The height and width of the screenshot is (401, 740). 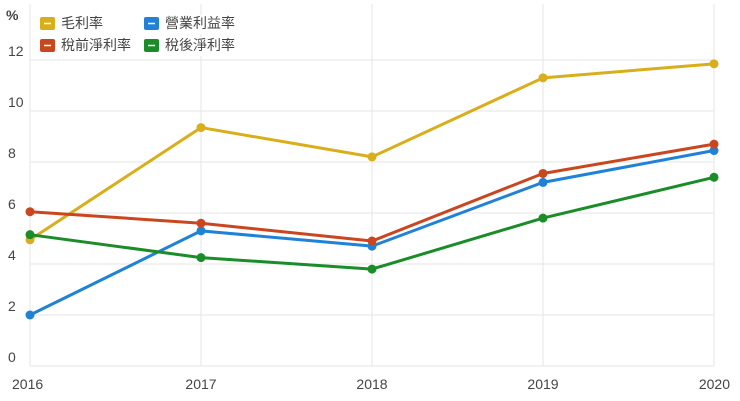 I want to click on x-tick-label: 2016, so click(x=27, y=384).